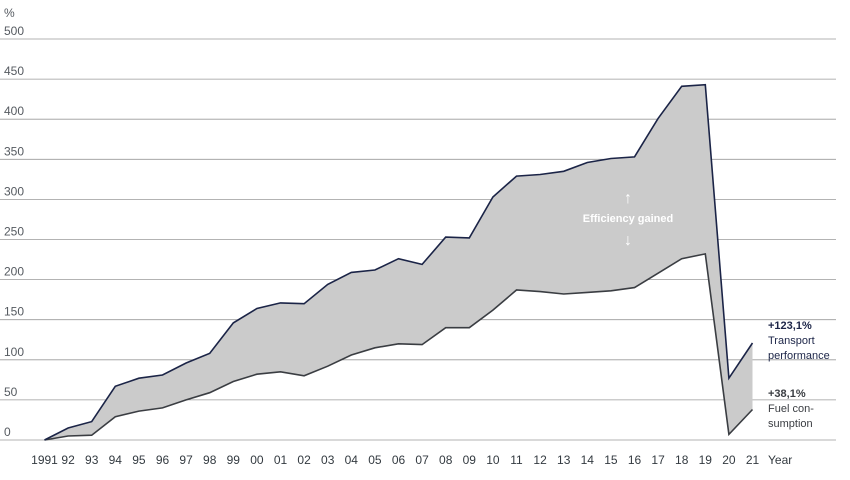 The height and width of the screenshot is (480, 850). Describe the element at coordinates (493, 460) in the screenshot. I see `x-tick-label: 10` at that location.